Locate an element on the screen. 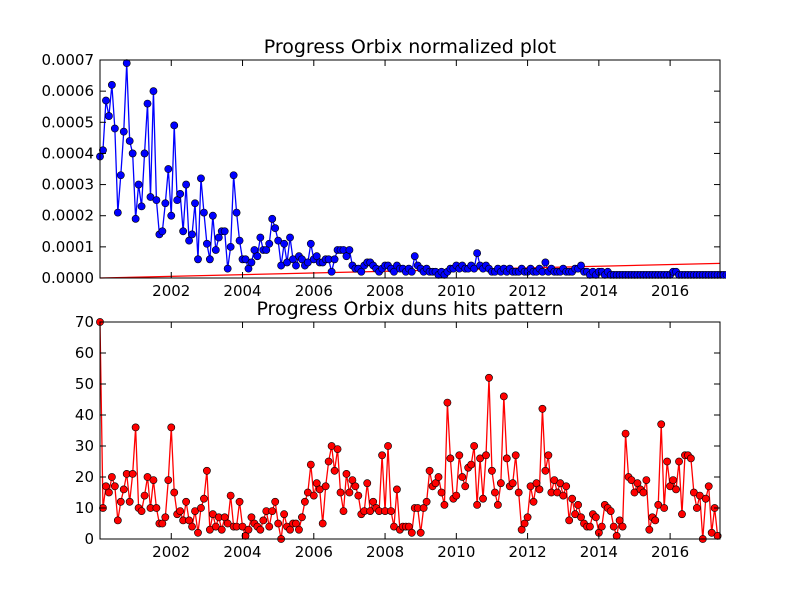 The width and height of the screenshot is (800, 600). bottom-plot-y-tick-label: 60 is located at coordinates (84, 353).